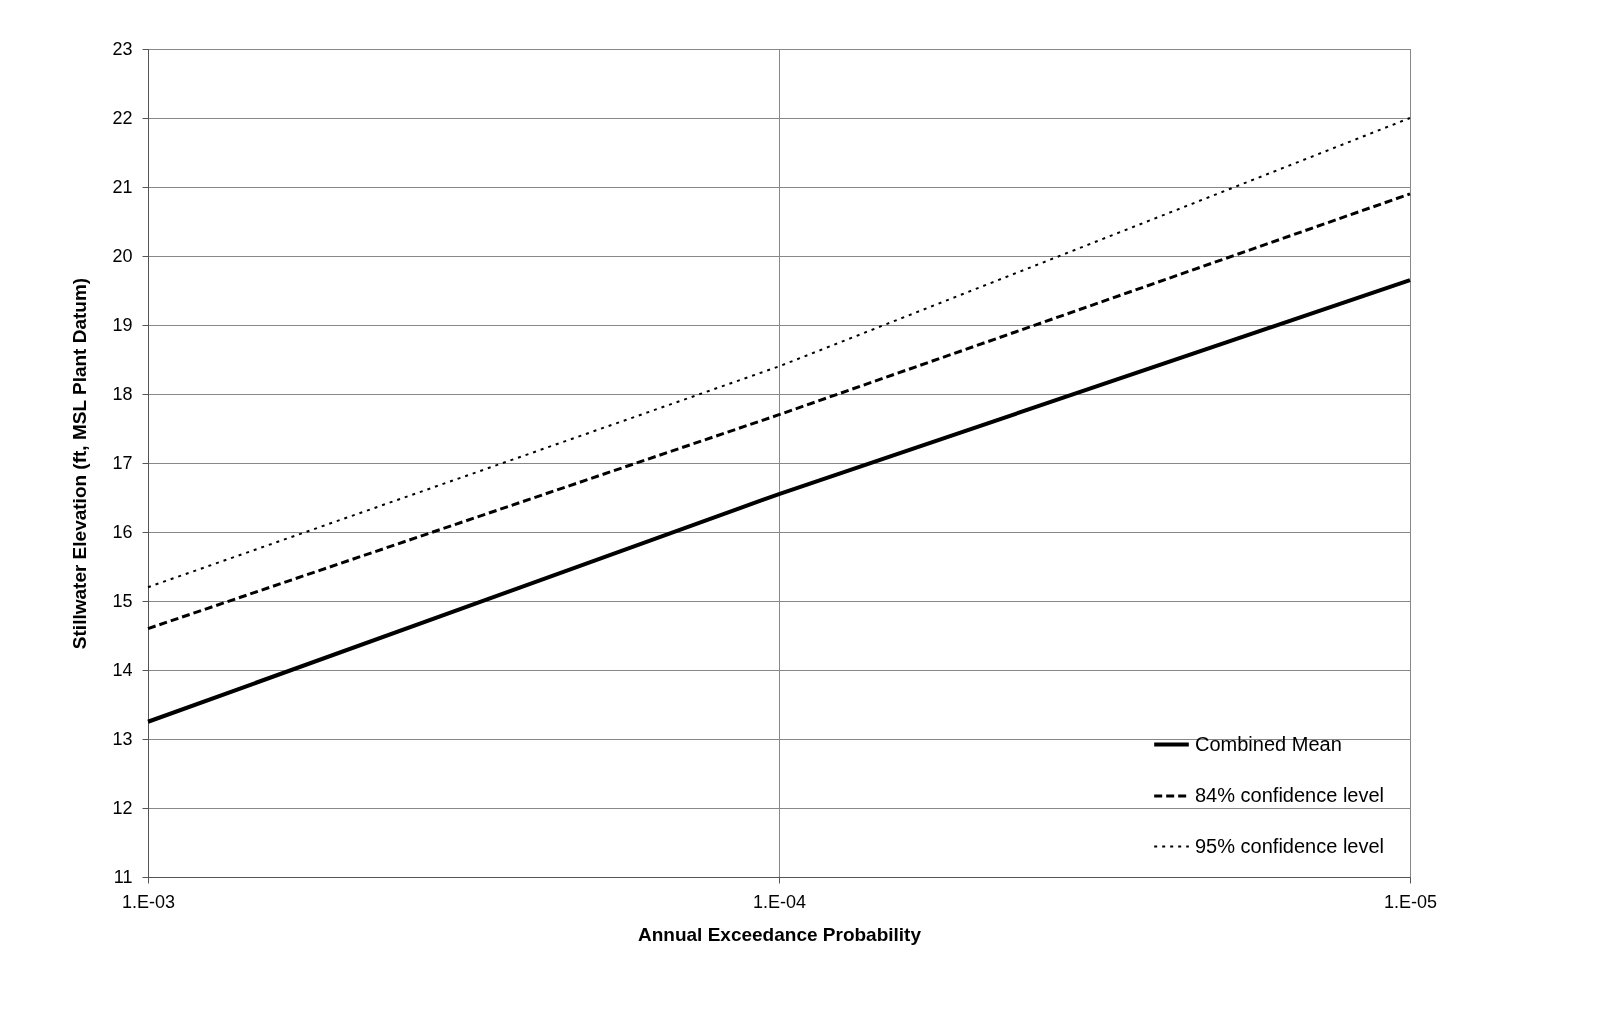 This screenshot has width=1600, height=1029. What do you see at coordinates (1410, 901) in the screenshot?
I see `x-tick-label: 1.E-05` at bounding box center [1410, 901].